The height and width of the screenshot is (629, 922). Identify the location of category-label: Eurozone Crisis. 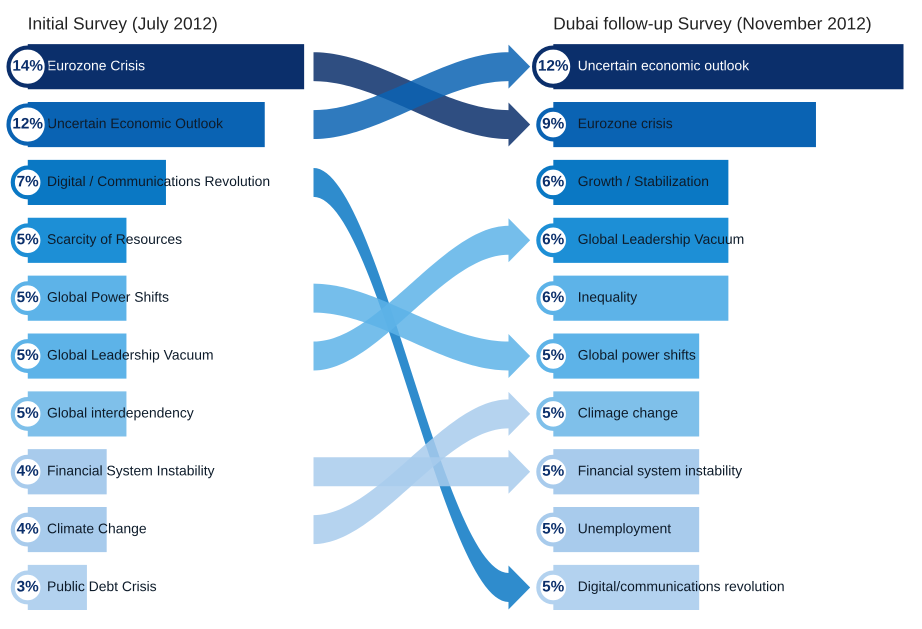
(96, 65).